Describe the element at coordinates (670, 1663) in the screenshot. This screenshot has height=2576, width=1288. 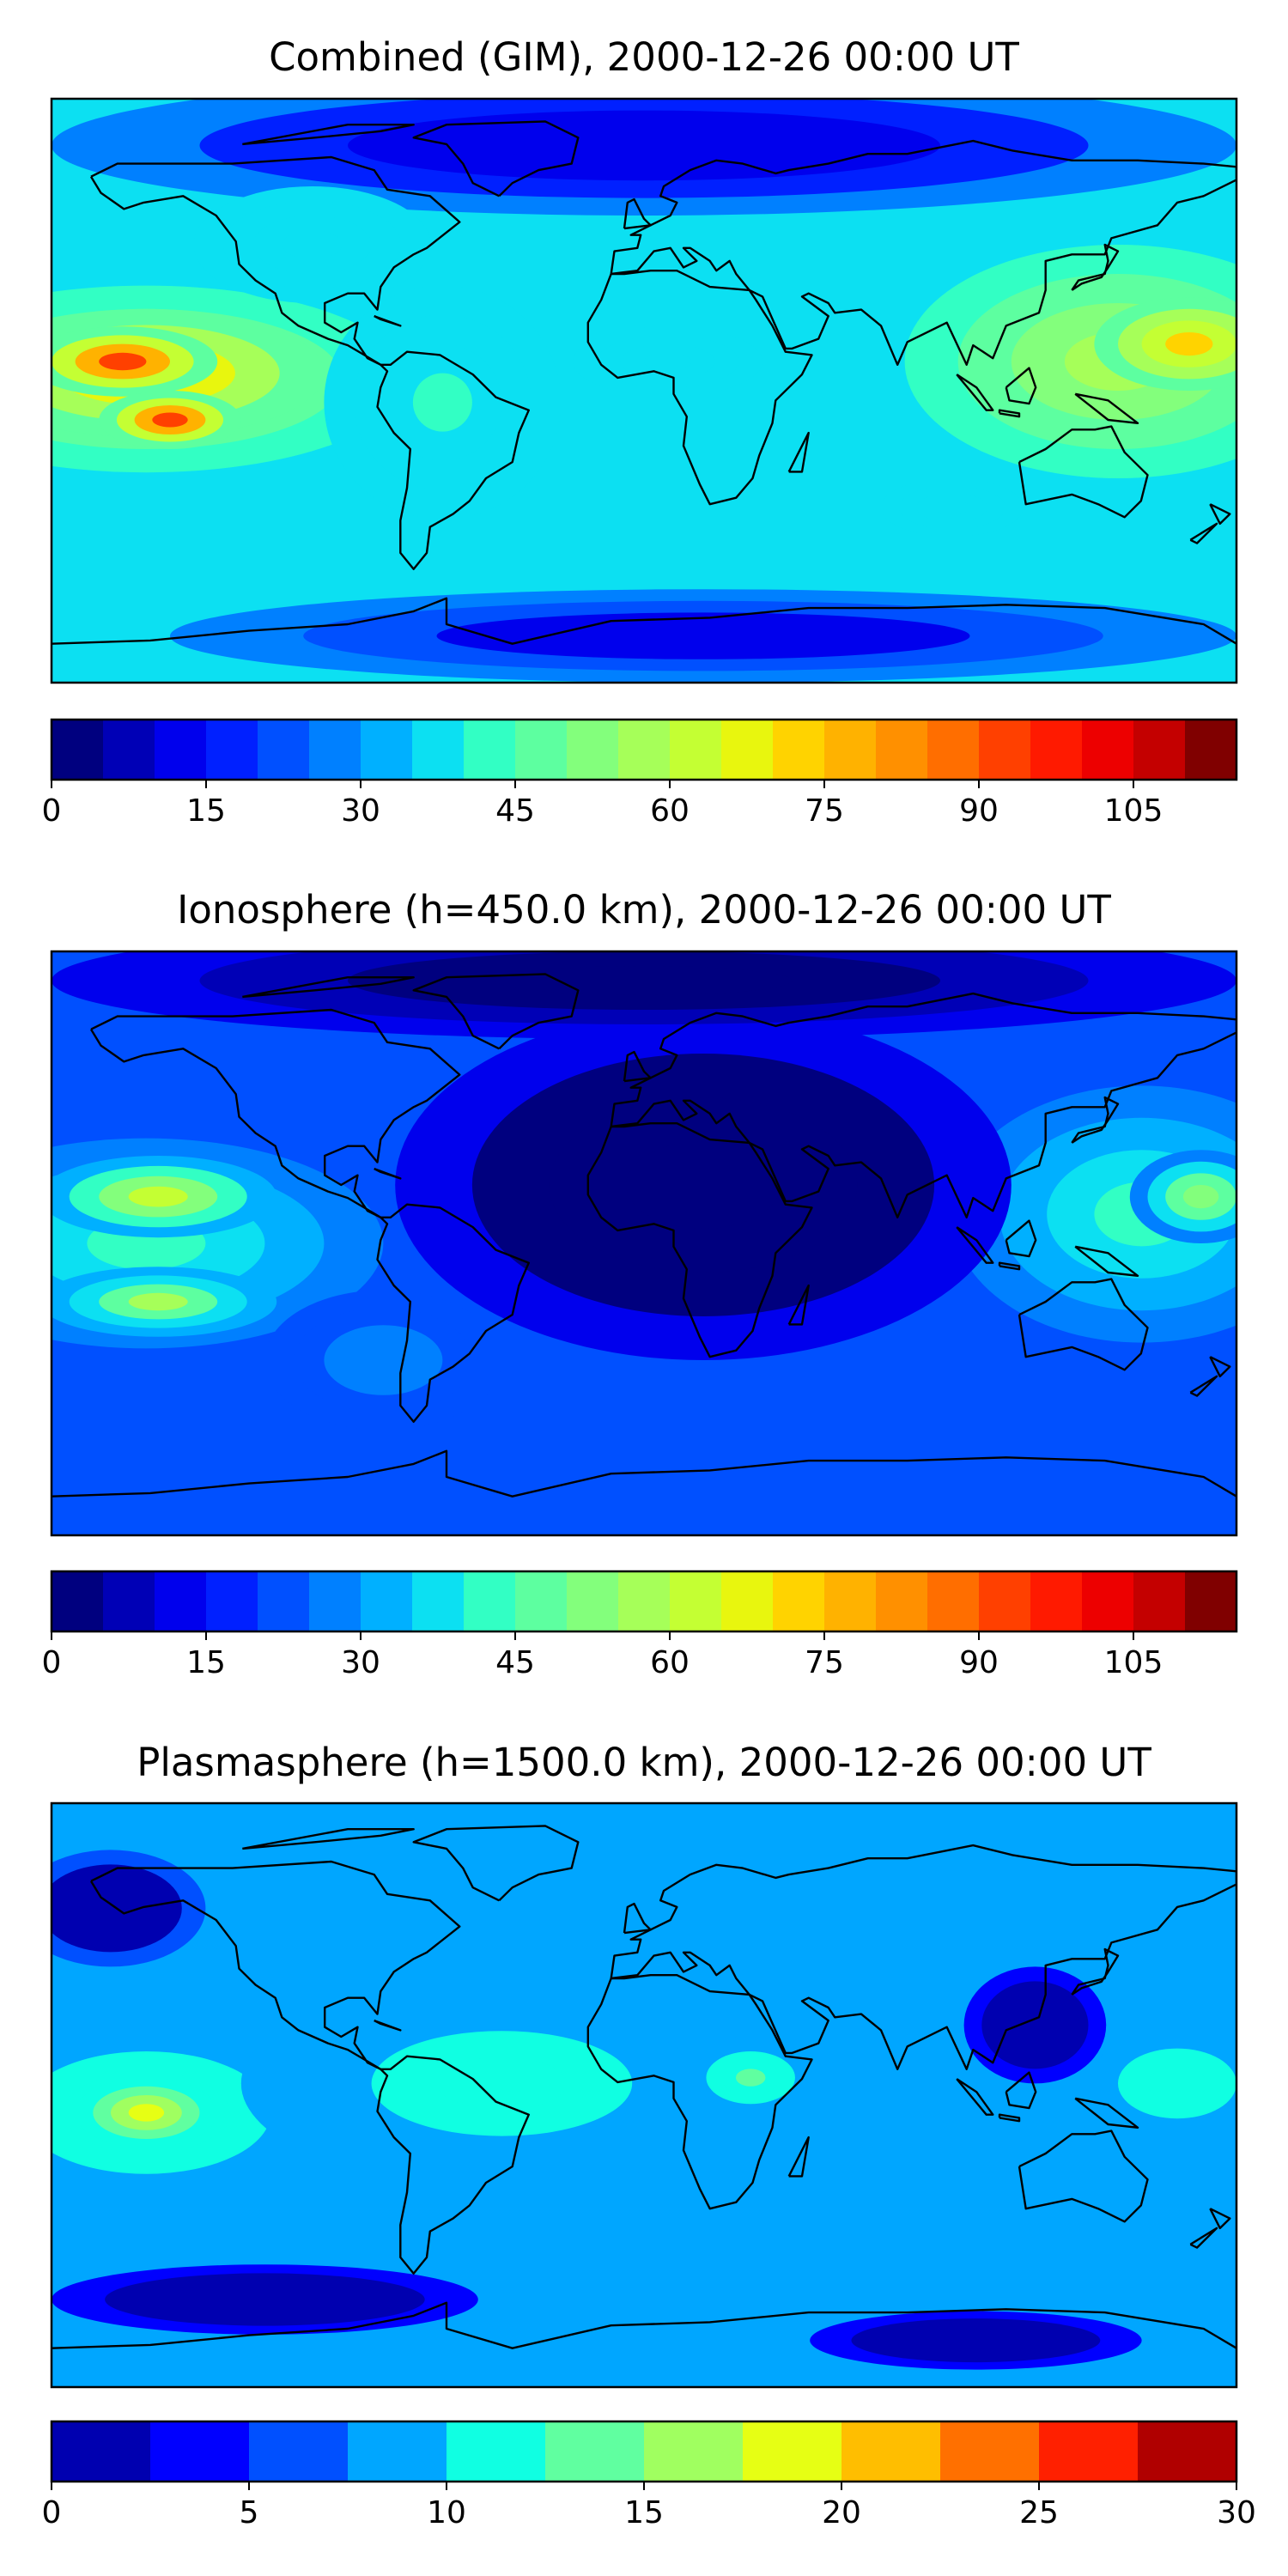
I see `colorbar-tick-label: 60` at that location.